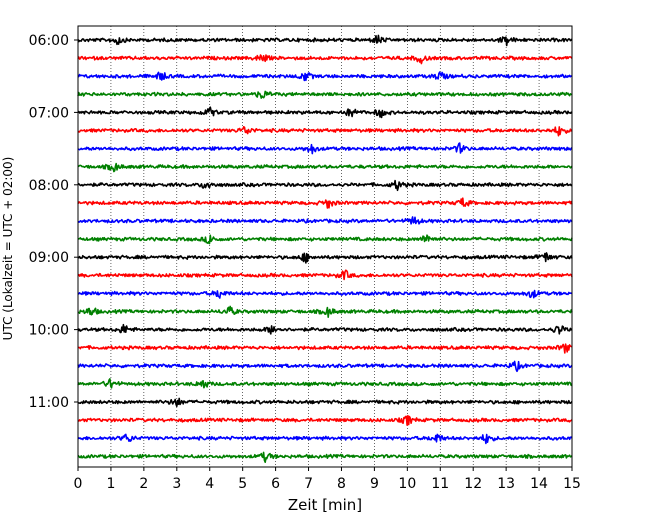 The width and height of the screenshot is (650, 520). I want to click on x-tick-label: 9, so click(374, 484).